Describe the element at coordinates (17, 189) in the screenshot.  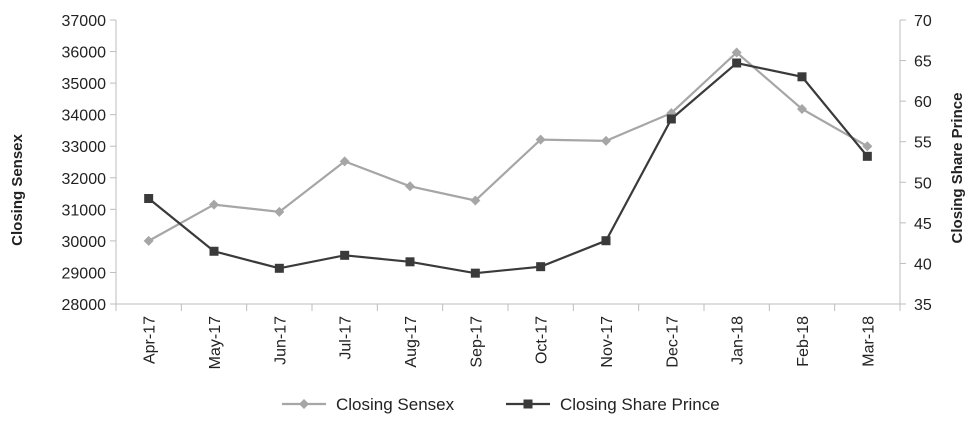
I see `y-axis-title-left: Closing Sensex` at that location.